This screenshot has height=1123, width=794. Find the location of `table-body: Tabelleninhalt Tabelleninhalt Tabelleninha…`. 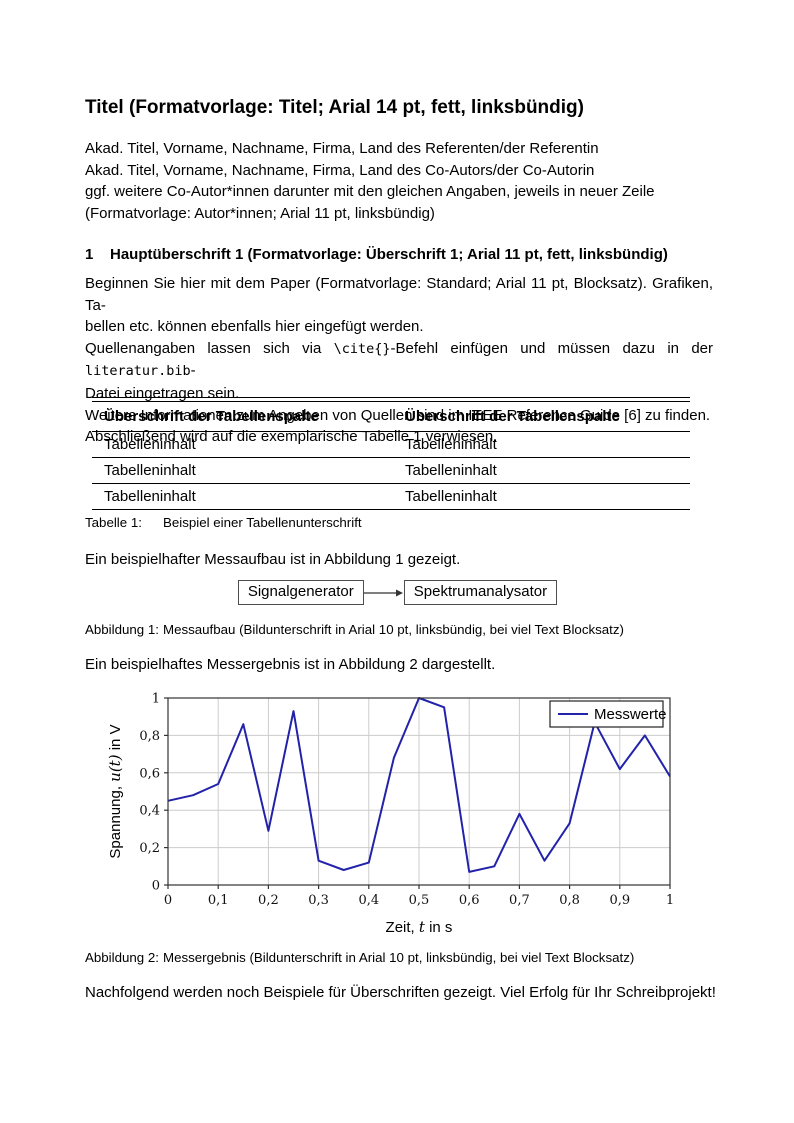

table-body: Tabelleninhalt Tabelleninhalt Tabelleninha… is located at coordinates (391, 470).